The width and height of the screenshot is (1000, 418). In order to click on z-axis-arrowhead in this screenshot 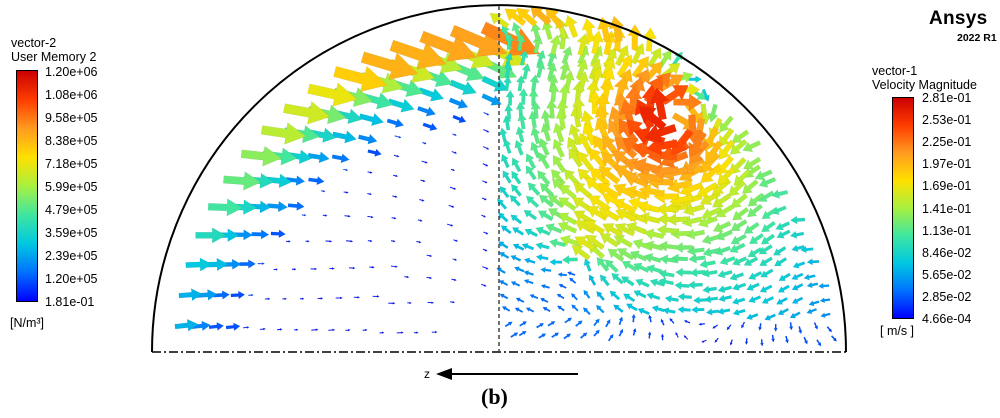, I will do `click(444, 374)`.